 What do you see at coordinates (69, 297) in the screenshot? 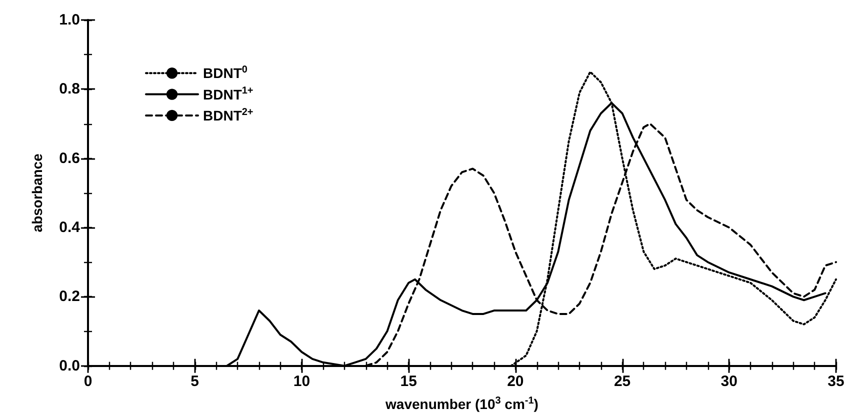
I see `y-tick-label: 0.2` at bounding box center [69, 297].